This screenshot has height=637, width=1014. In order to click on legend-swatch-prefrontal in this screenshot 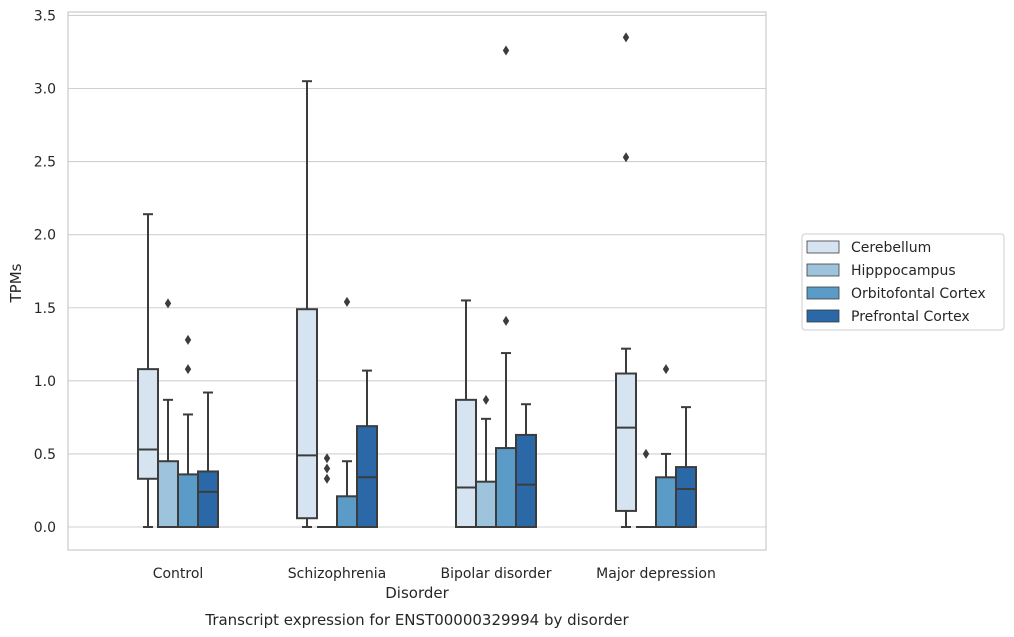, I will do `click(823, 316)`.